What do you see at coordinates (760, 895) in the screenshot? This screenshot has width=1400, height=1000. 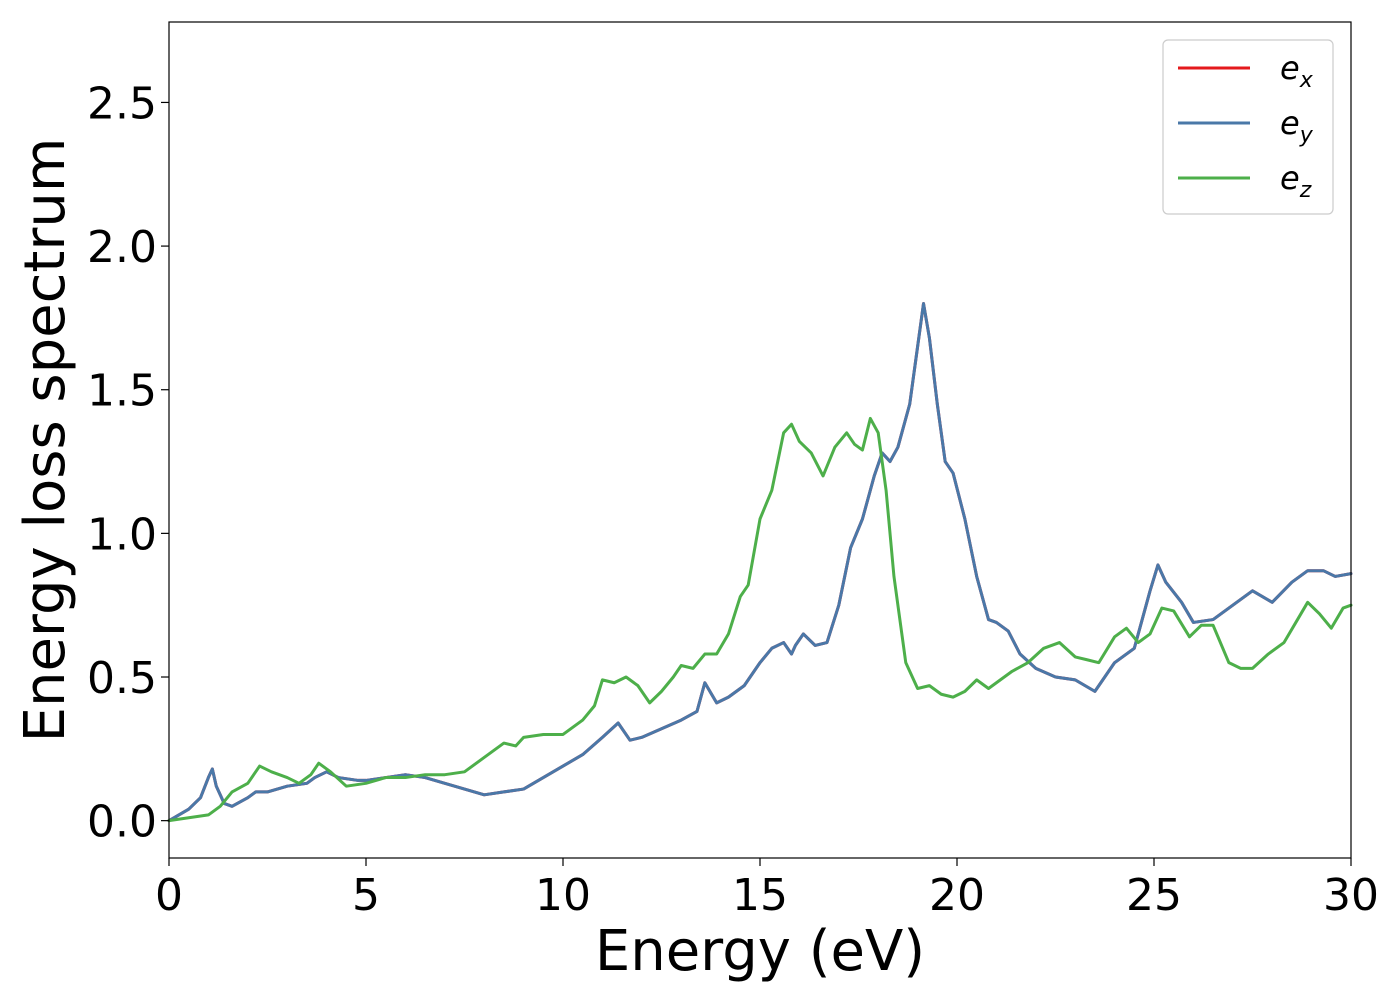 I see `x-tick-label: 15` at bounding box center [760, 895].